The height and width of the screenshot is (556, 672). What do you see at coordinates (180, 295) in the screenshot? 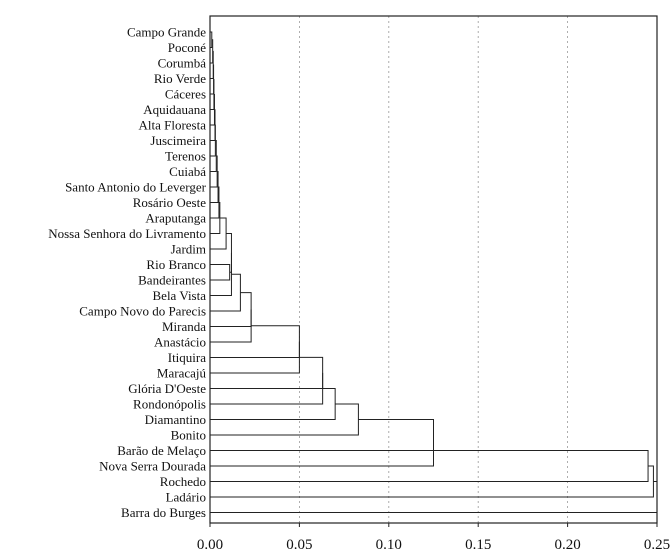
I see `leaf-label: Bela Vista` at bounding box center [180, 295].